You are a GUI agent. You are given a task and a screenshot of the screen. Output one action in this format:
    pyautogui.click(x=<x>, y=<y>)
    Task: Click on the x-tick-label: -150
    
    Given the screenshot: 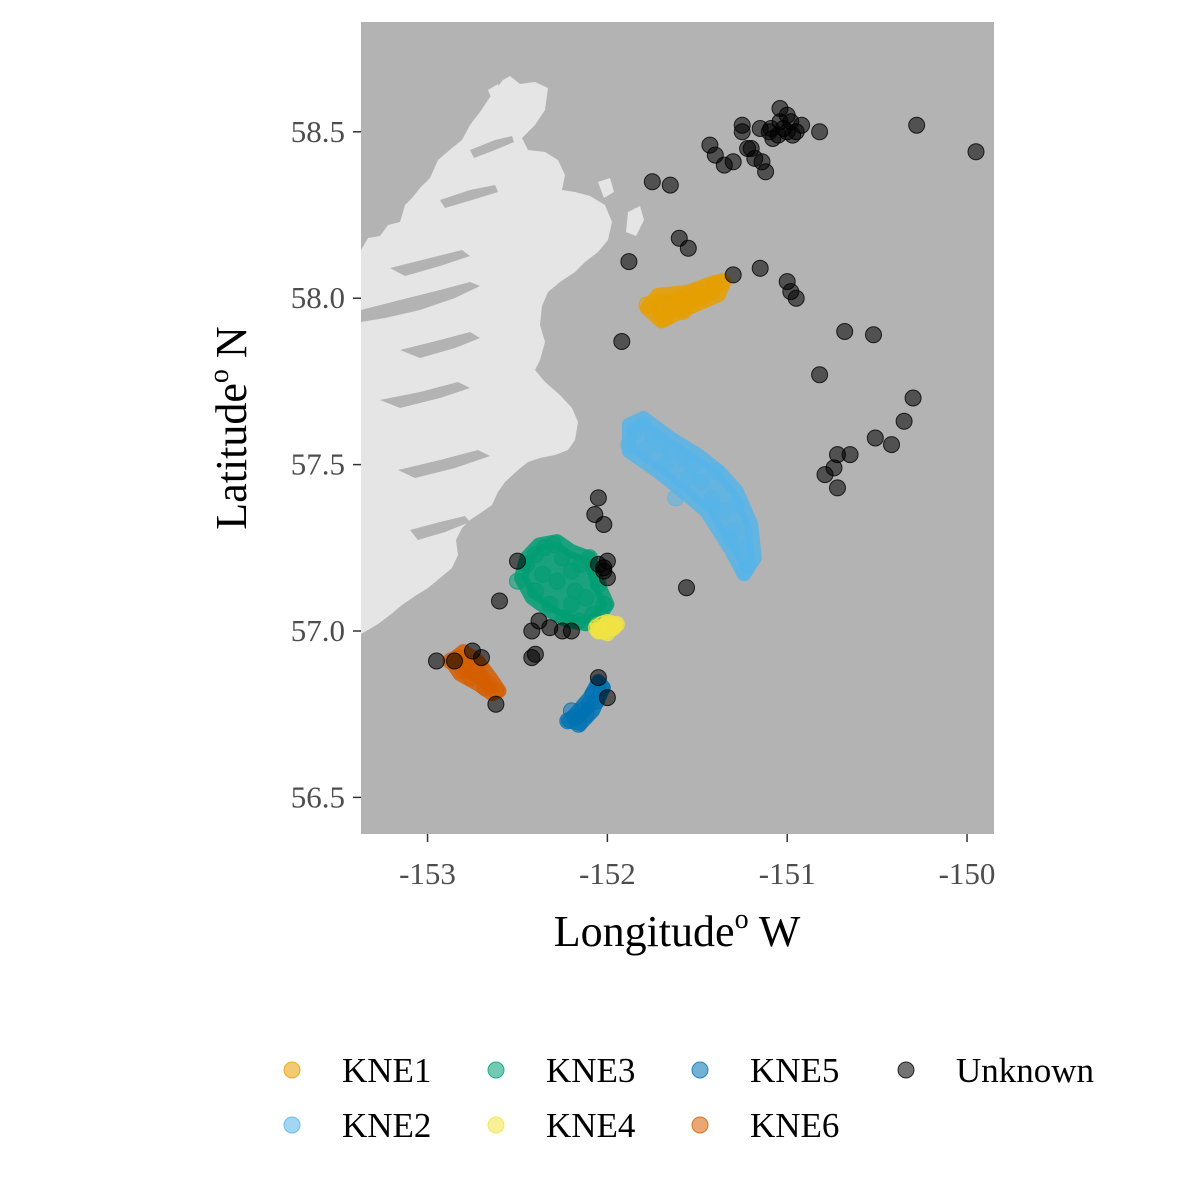 What is the action you would take?
    pyautogui.click(x=967, y=873)
    